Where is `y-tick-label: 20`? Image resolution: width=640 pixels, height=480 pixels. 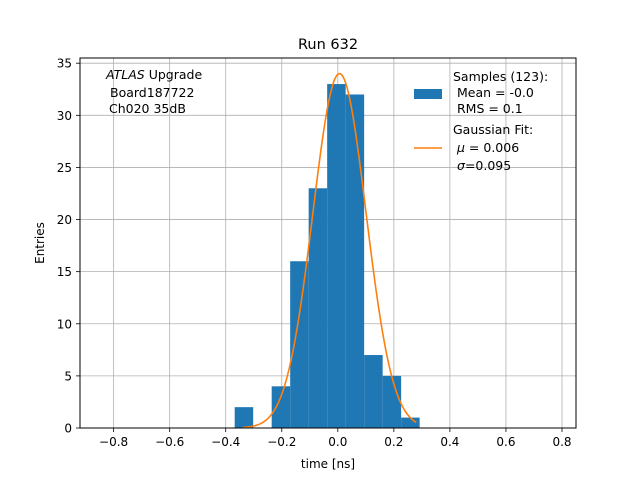 y-tick-label: 20 is located at coordinates (64, 220).